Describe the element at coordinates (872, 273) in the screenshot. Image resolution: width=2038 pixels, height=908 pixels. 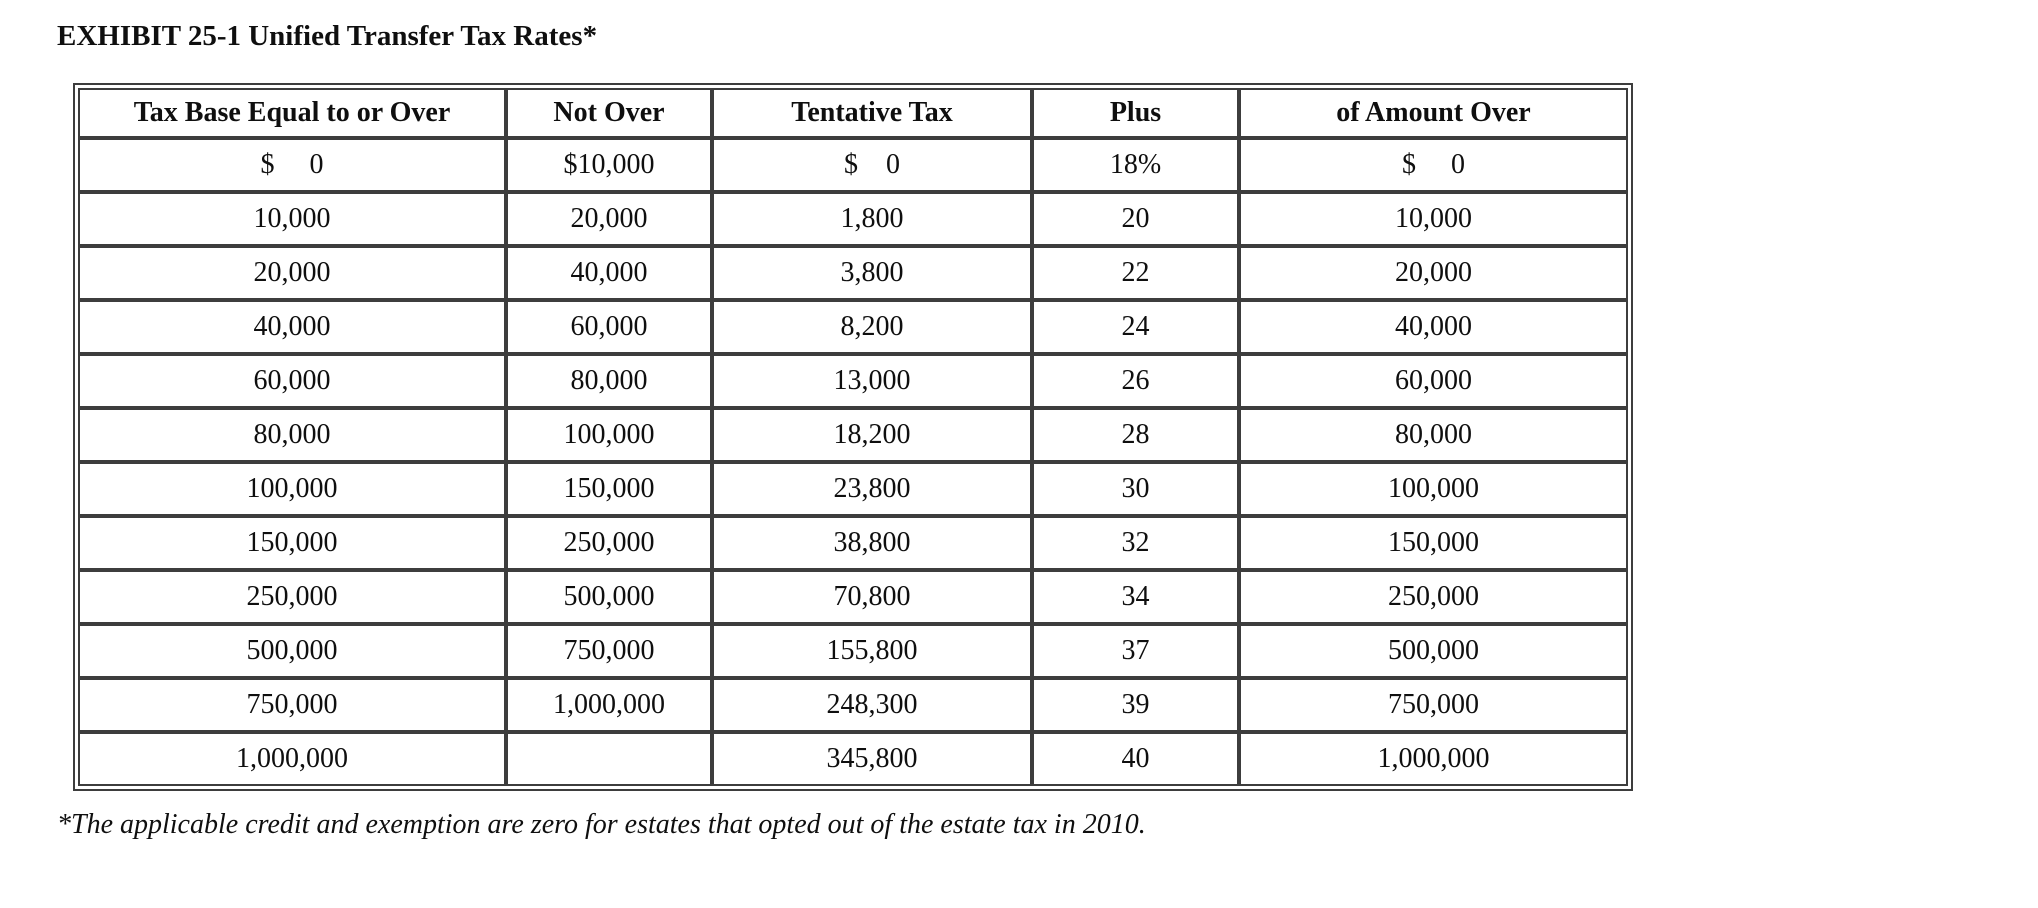
I see `table-cell: 3,800` at that location.